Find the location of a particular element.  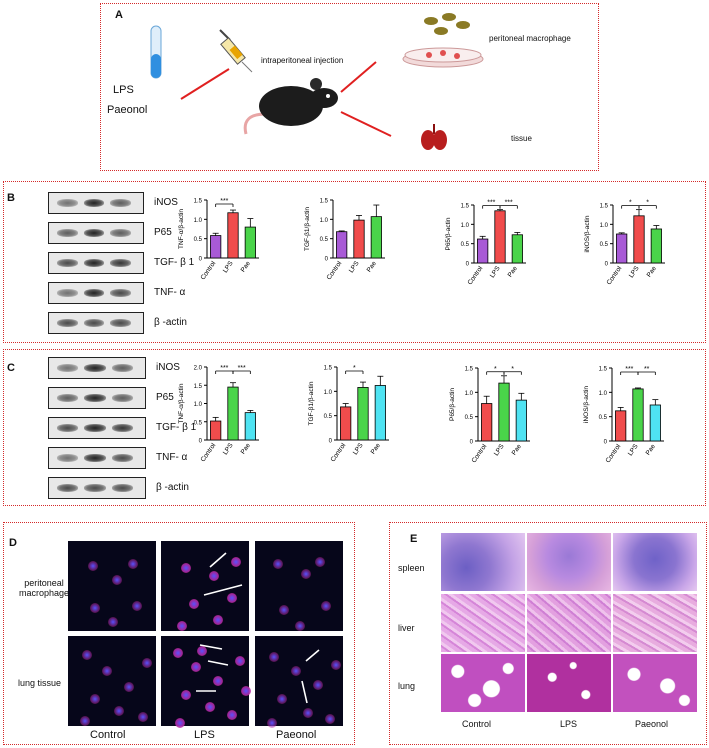

blot-label: TGF- β 1 is located at coordinates (176, 427).